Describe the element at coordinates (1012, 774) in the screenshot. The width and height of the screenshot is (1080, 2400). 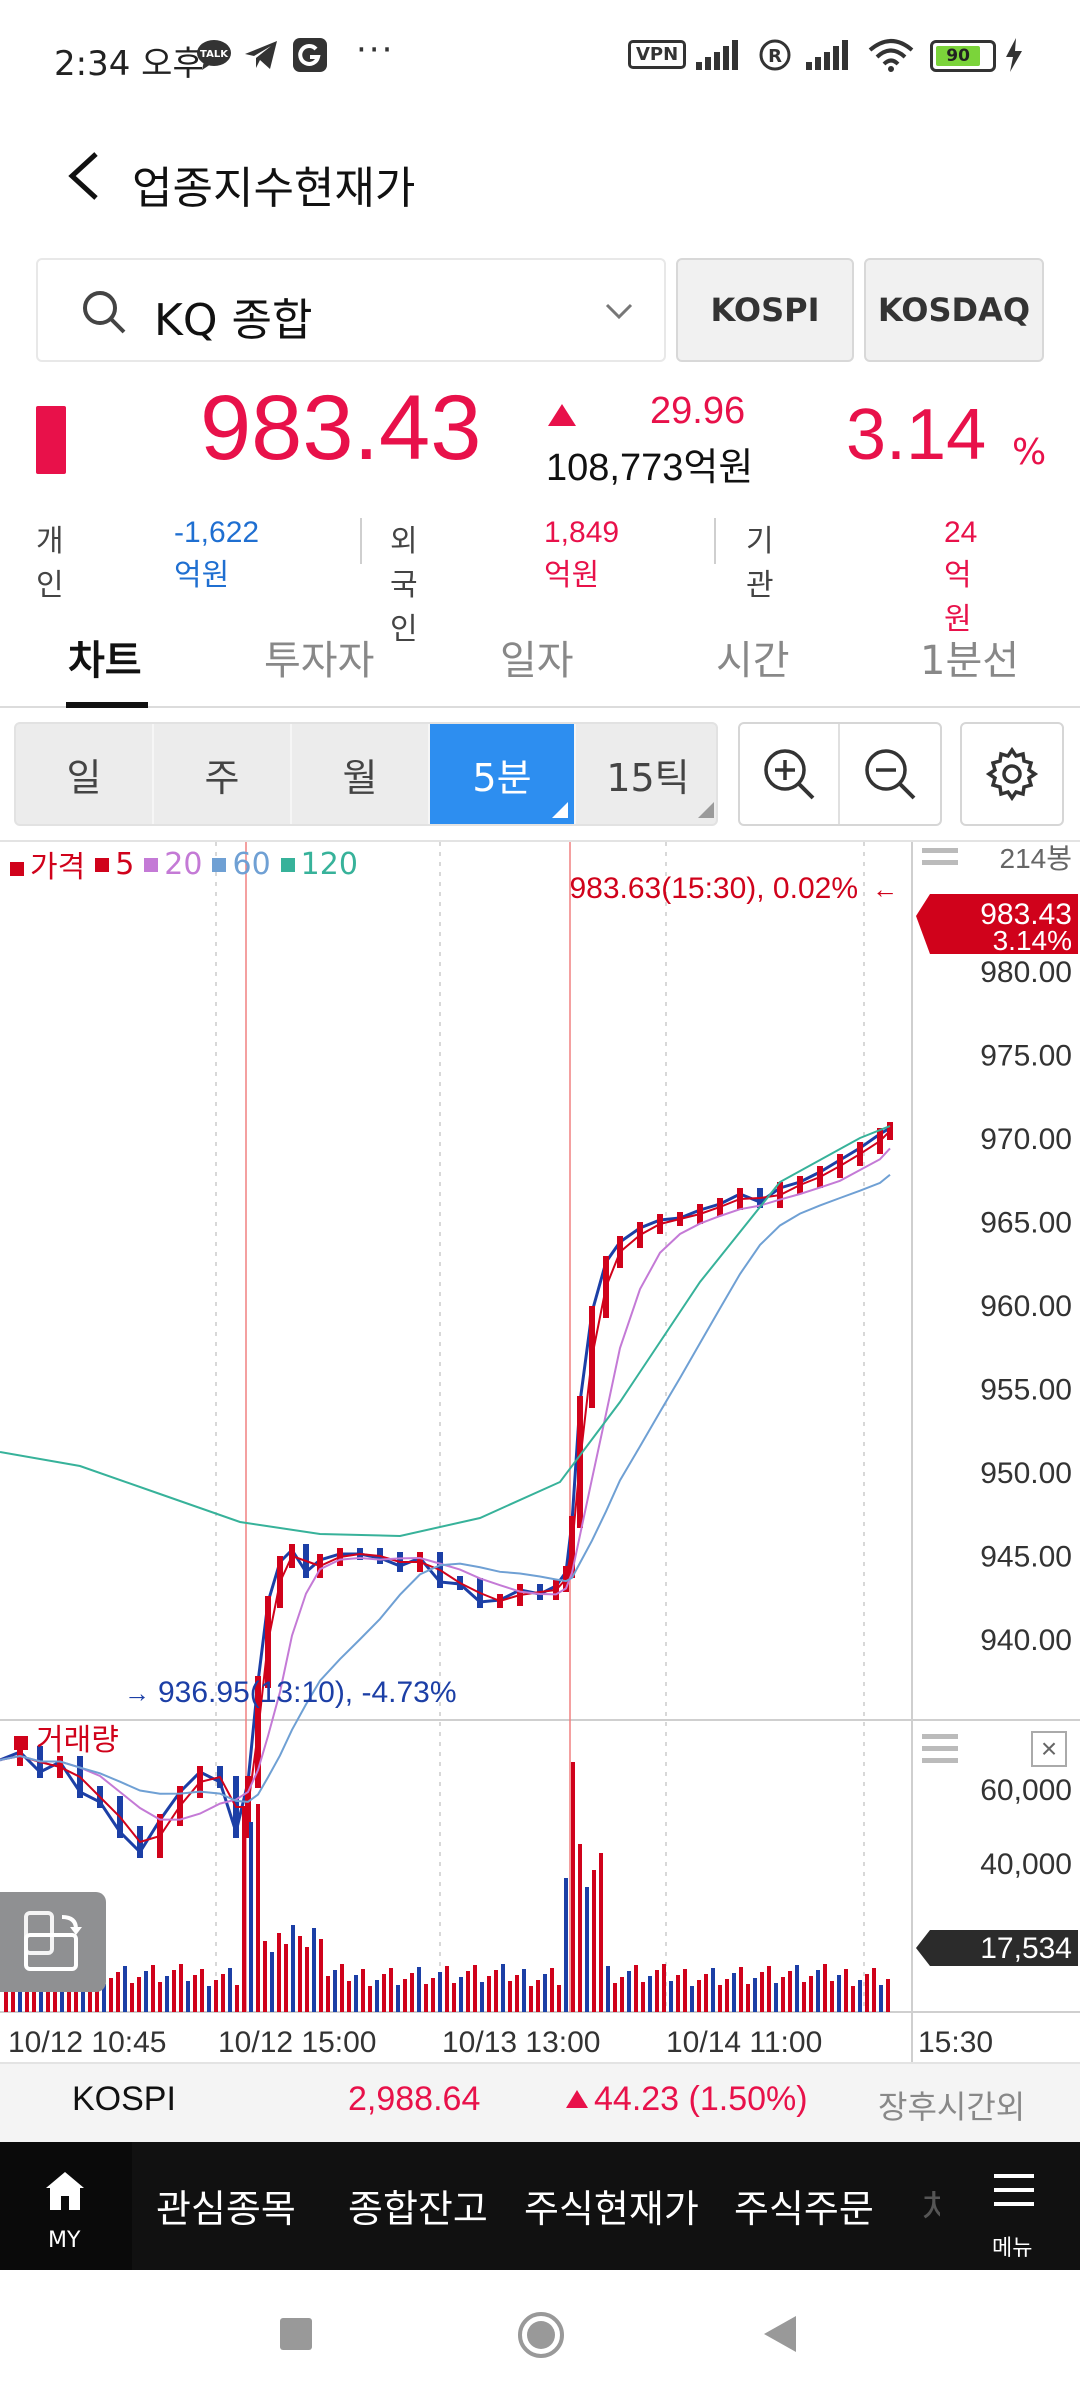
I see `chart-settings-button` at that location.